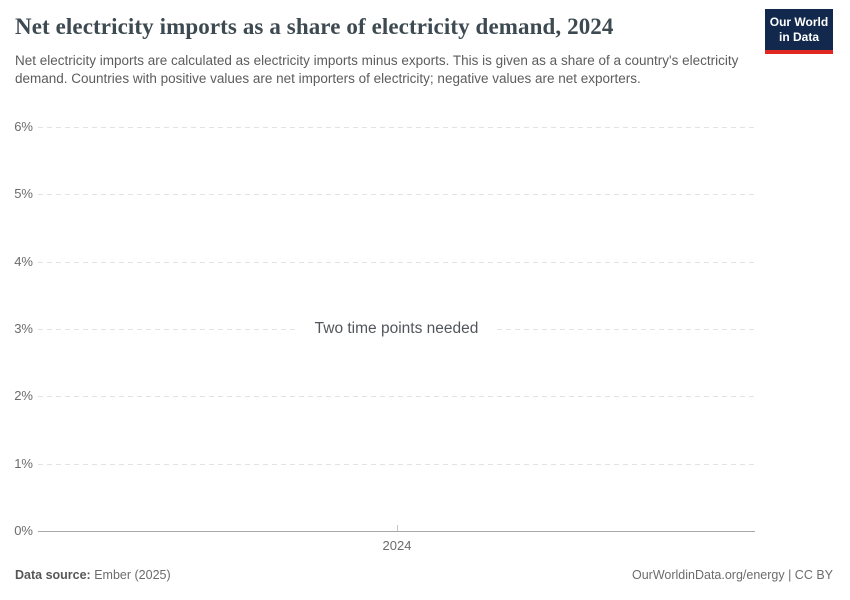 This screenshot has height=600, width=850. What do you see at coordinates (23, 261) in the screenshot?
I see `y-axis-tick-4pct: 4%` at bounding box center [23, 261].